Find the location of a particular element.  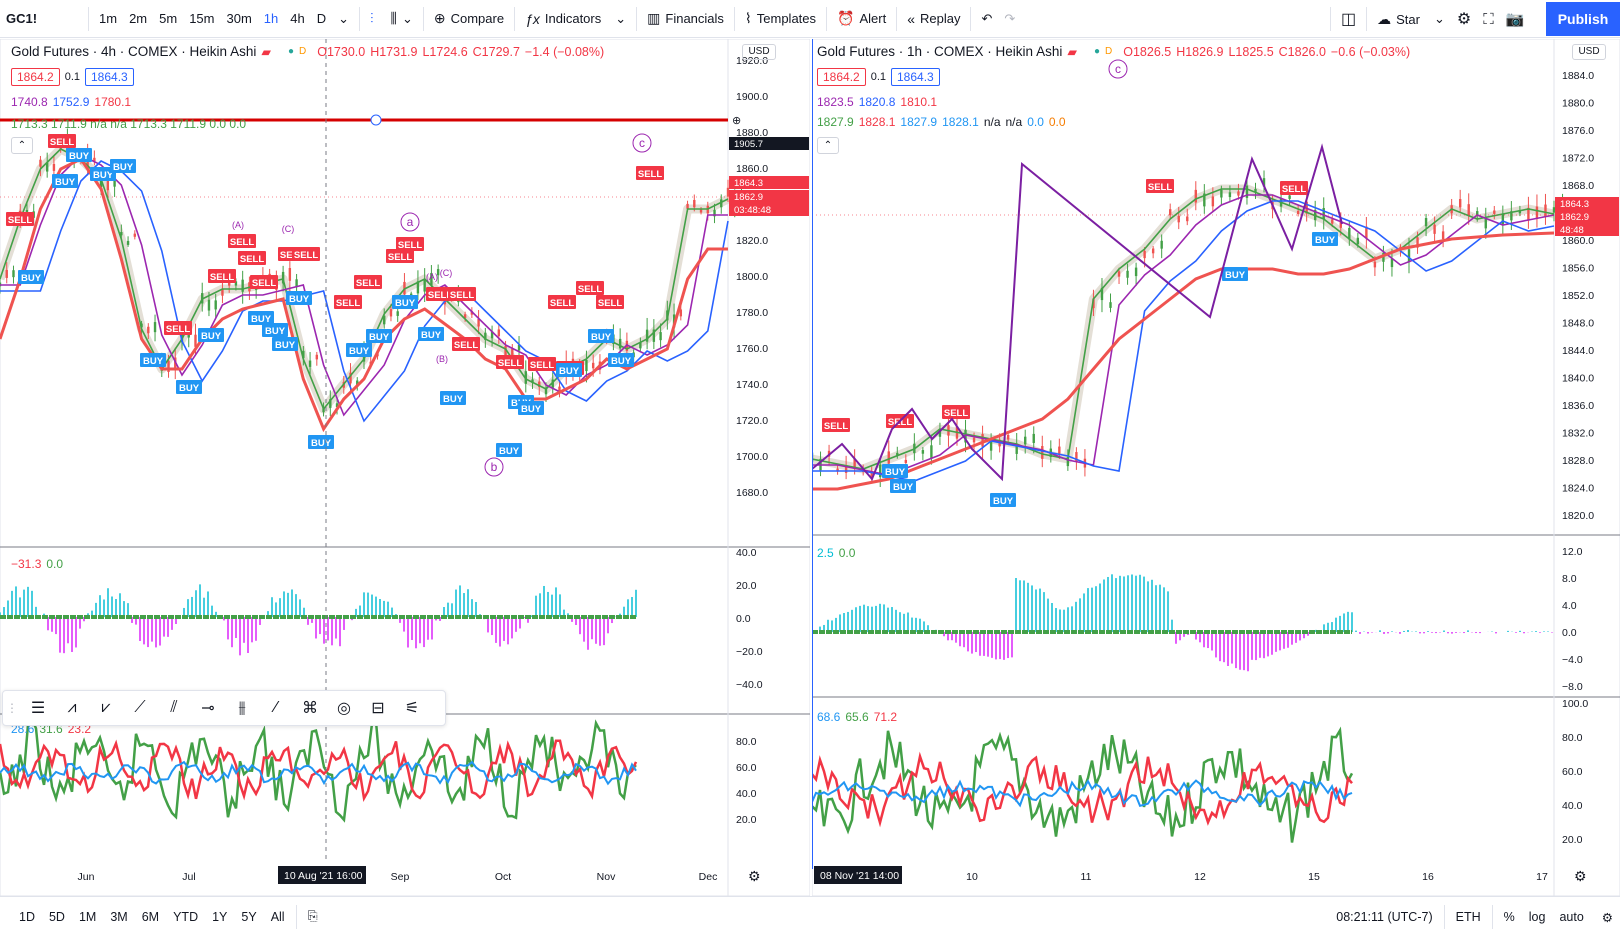

gann-icon: ◎ is located at coordinates (344, 708).